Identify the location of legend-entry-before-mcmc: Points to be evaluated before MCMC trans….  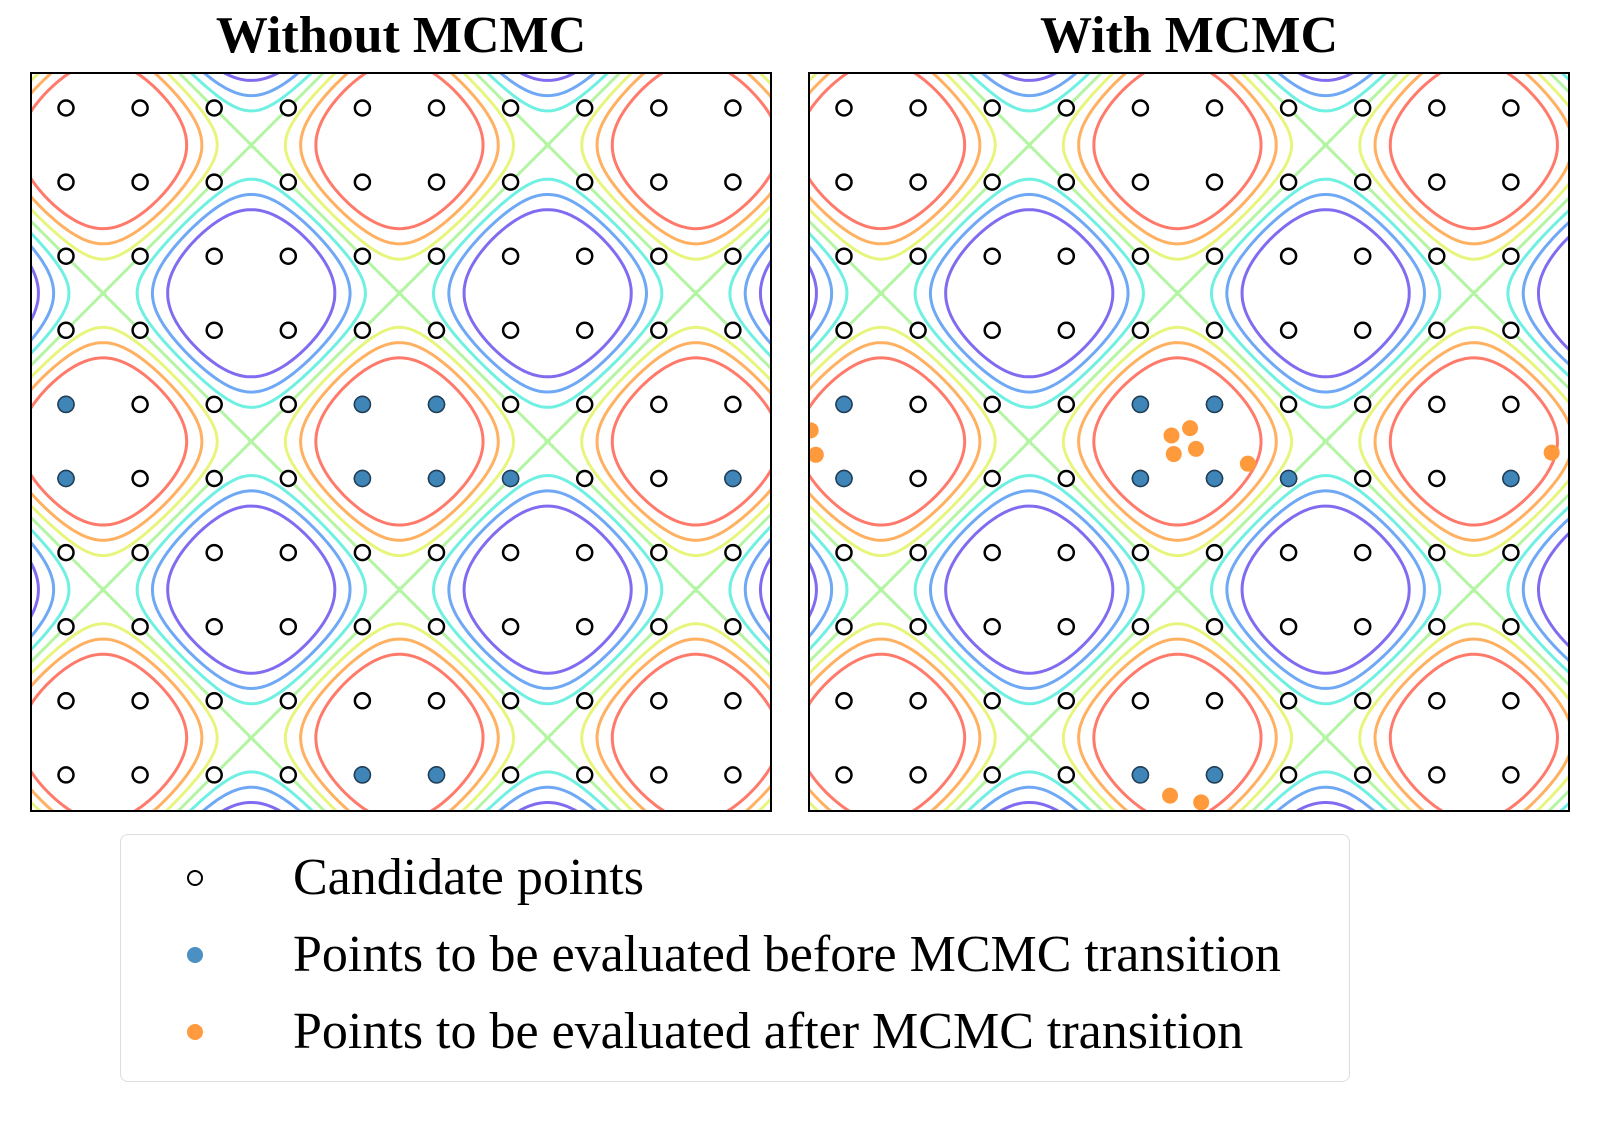
(735, 955).